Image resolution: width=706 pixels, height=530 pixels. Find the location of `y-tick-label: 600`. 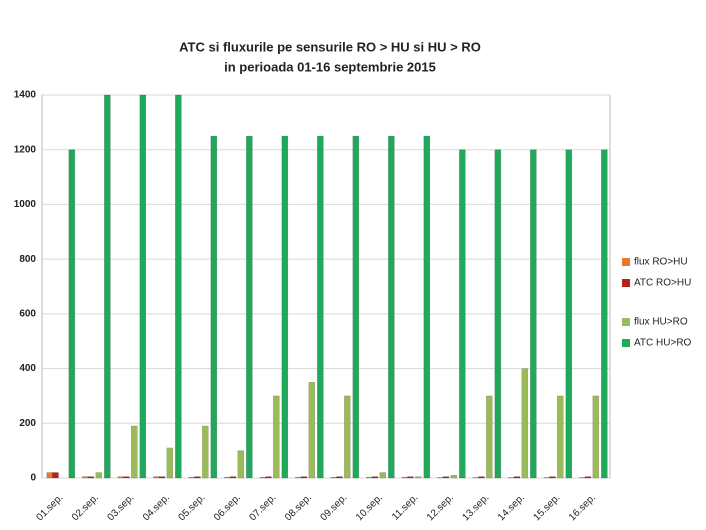

y-tick-label: 600 is located at coordinates (27, 313).